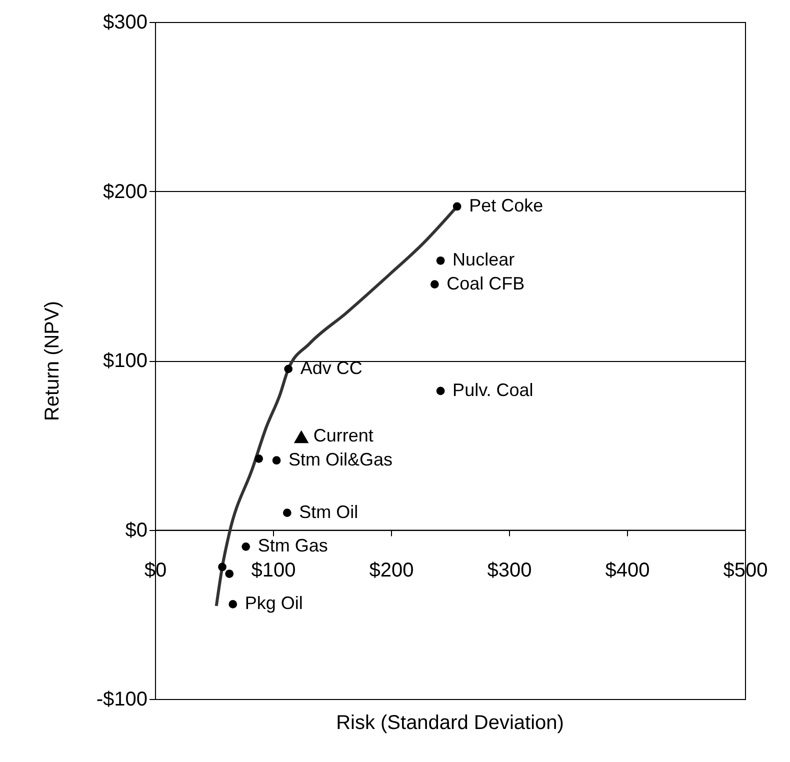 The width and height of the screenshot is (790, 762). I want to click on x-tick-label: $200, so click(391, 570).